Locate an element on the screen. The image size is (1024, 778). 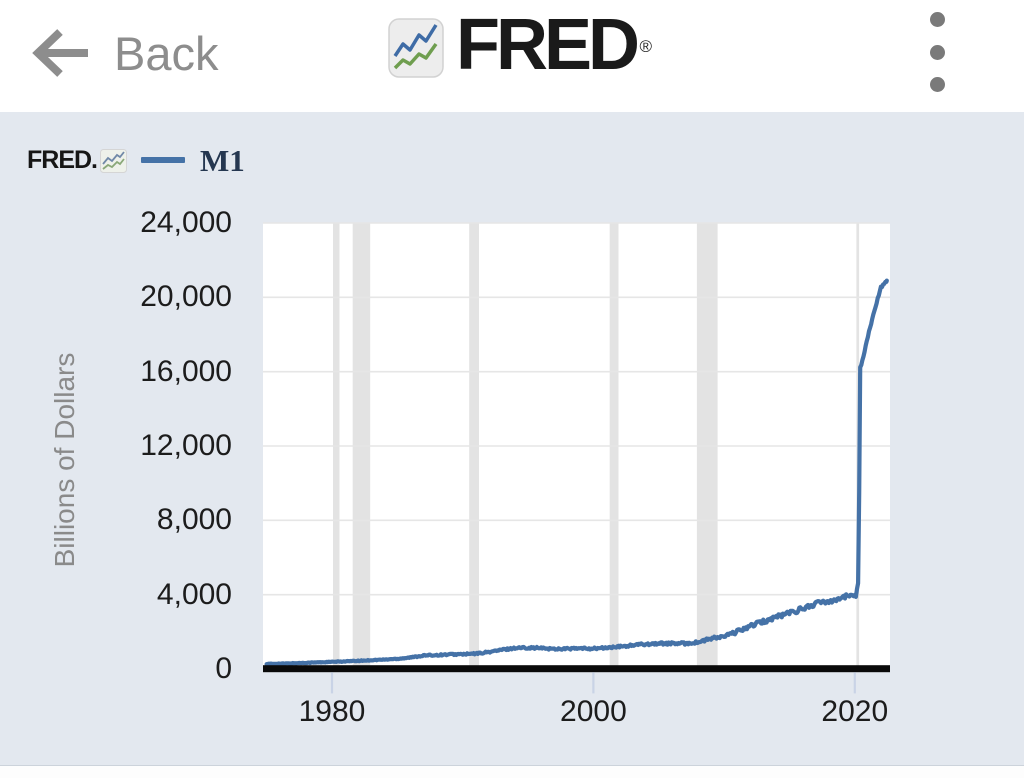
back-button-label: Back is located at coordinates (166, 53).